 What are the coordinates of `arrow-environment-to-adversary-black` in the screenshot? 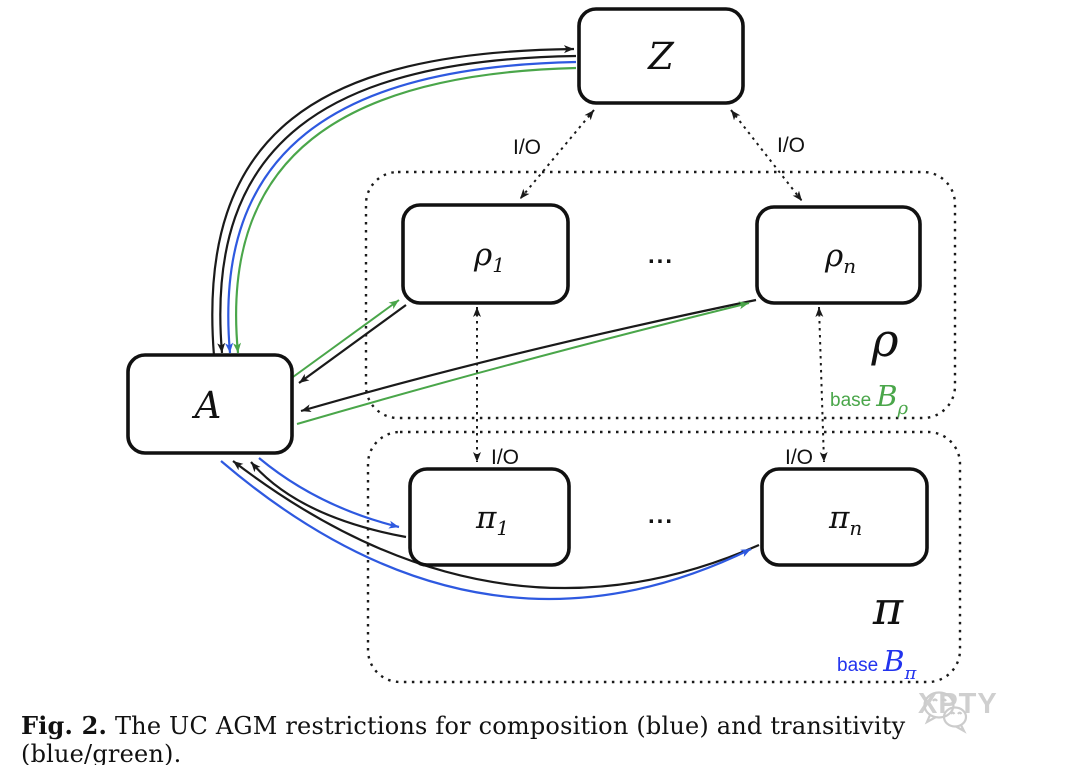 It's located at (397, 204).